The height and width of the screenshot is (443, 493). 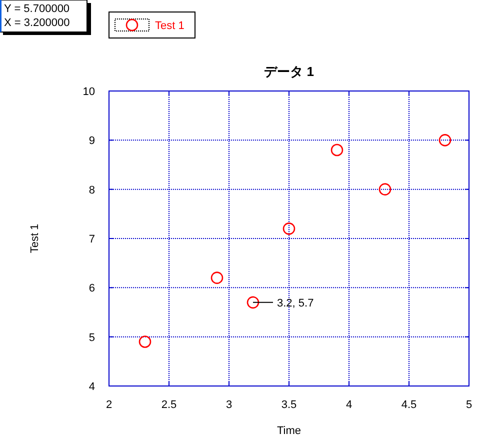 I want to click on text: Y = 5.700000, so click(x=37, y=9).